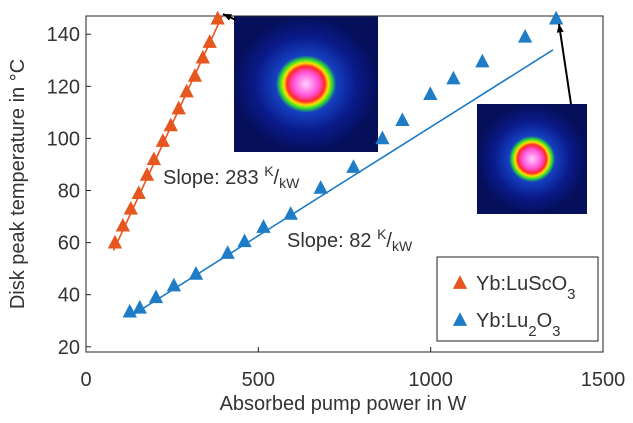 The height and width of the screenshot is (423, 633). I want to click on slope-annotation: Slope: 82 K/kW, so click(350, 240).